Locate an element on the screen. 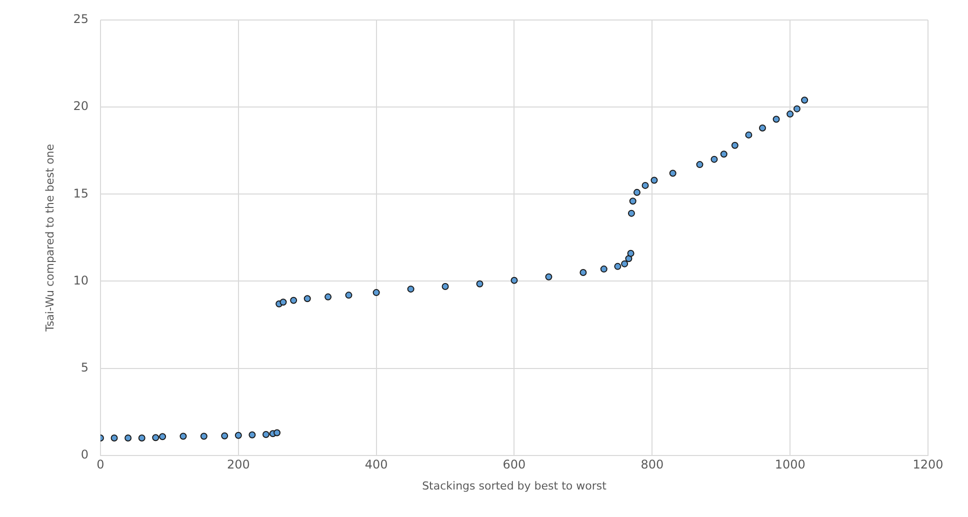 Image resolution: width=968 pixels, height=517 pixels. y-tick-label: 5 is located at coordinates (84, 367).